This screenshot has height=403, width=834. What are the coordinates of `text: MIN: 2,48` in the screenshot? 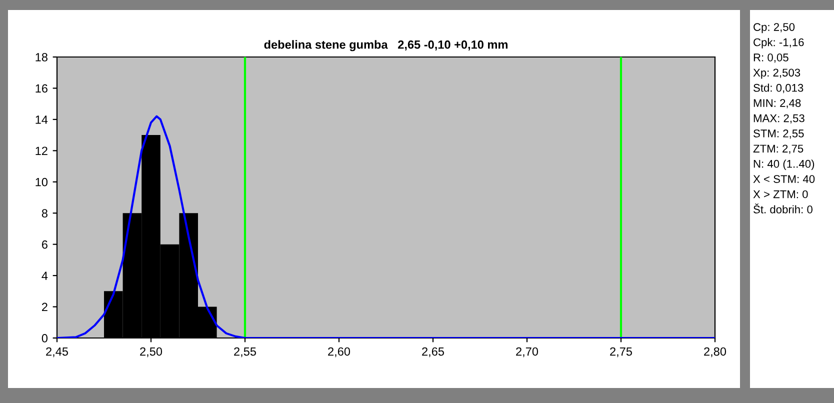 It's located at (777, 103).